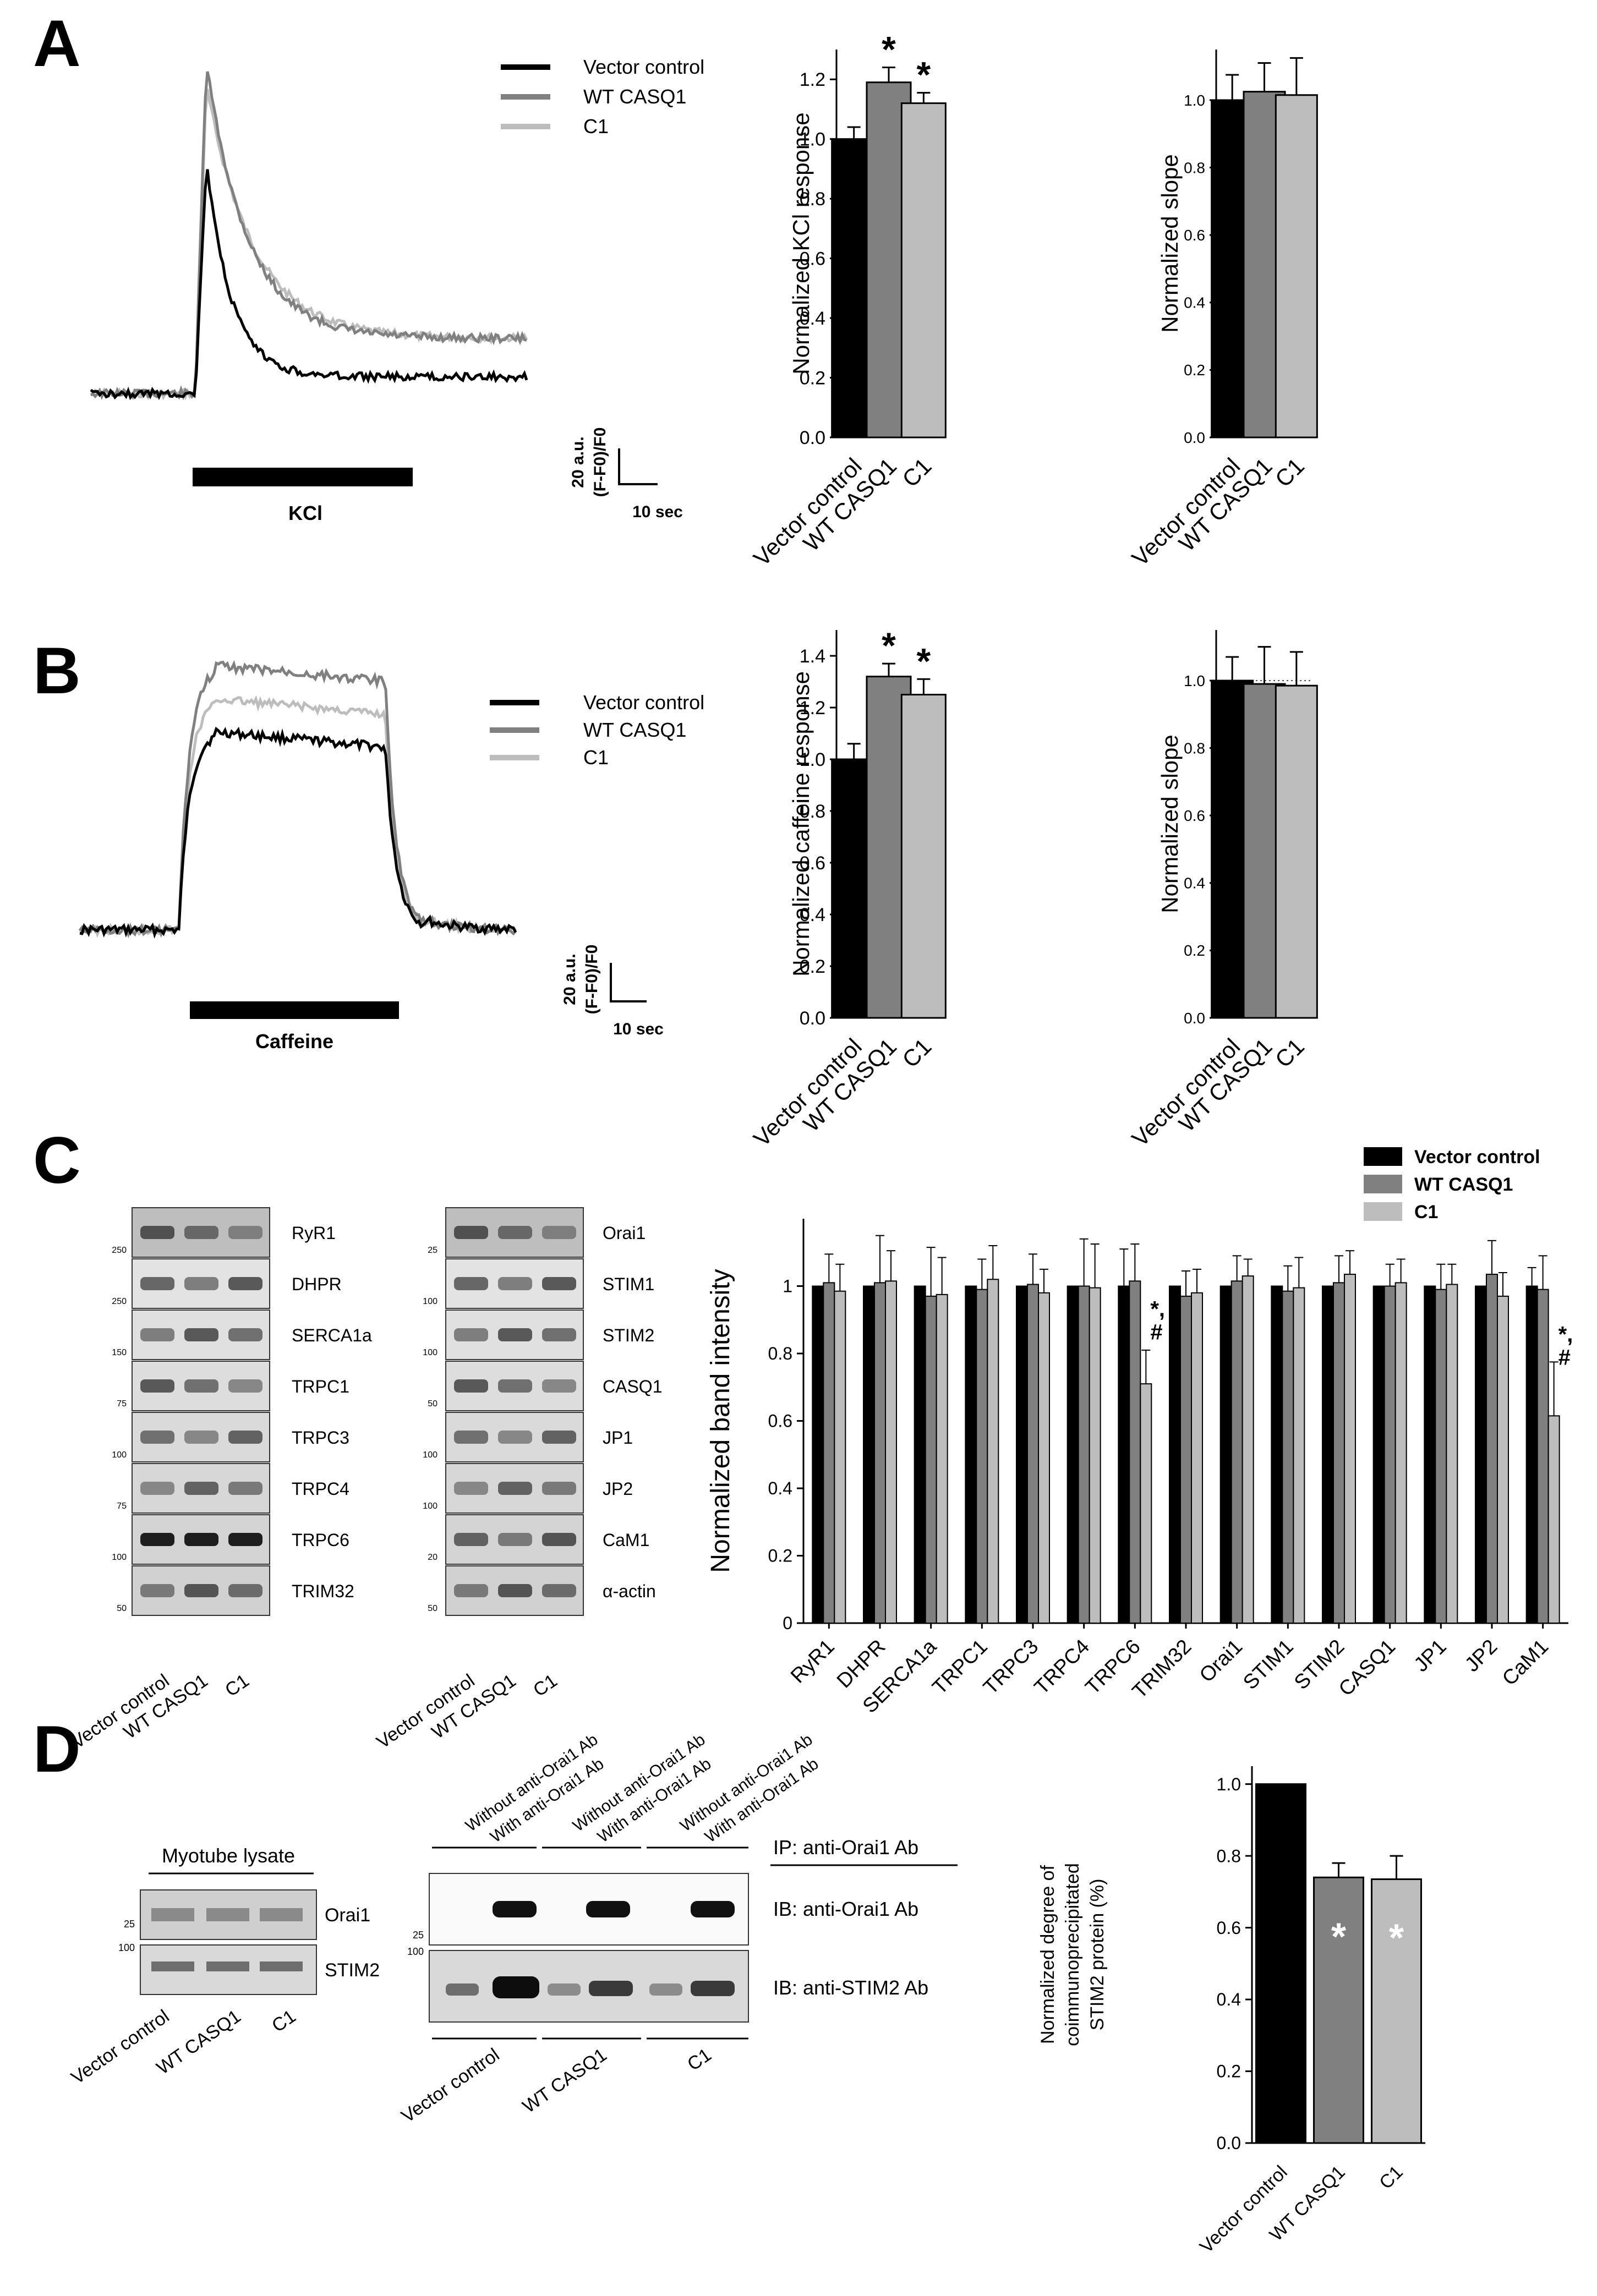 The height and width of the screenshot is (2296, 1597). What do you see at coordinates (629, 1591) in the screenshot?
I see `blot-label-actin: α-actin` at bounding box center [629, 1591].